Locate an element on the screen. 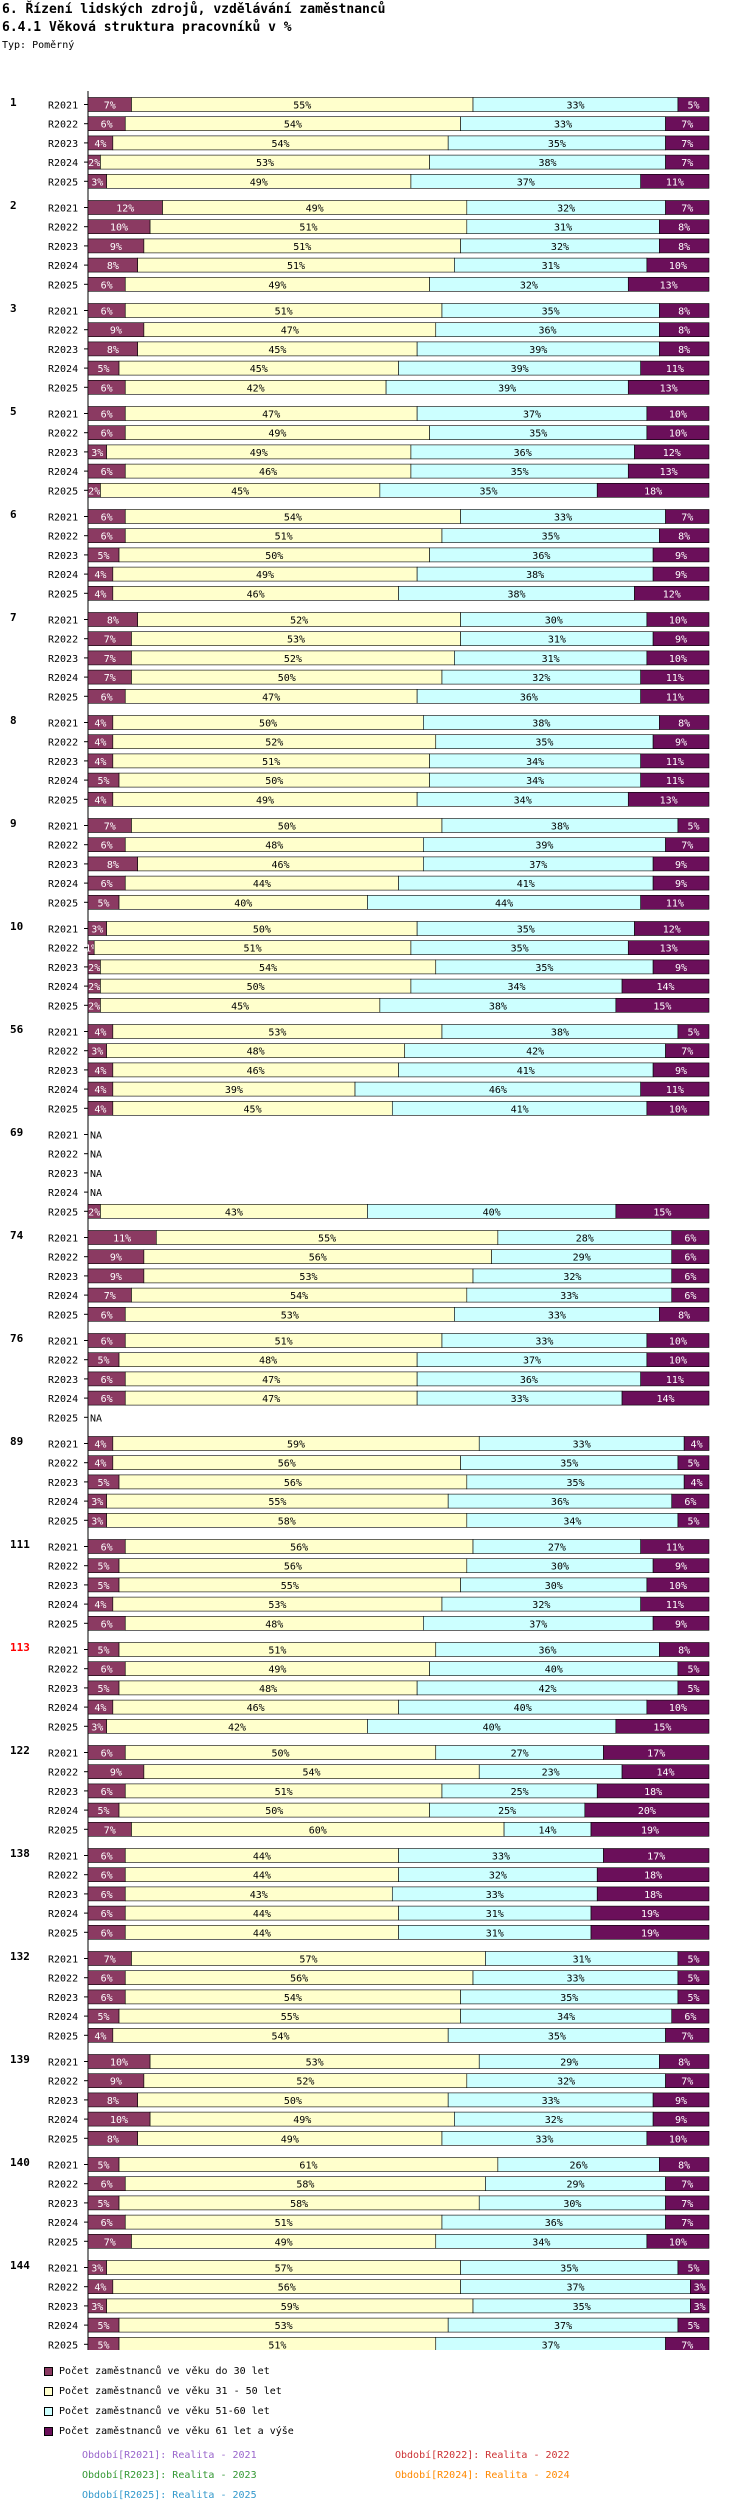 The image size is (750, 2510). data-label: 8% is located at coordinates (684, 2166).